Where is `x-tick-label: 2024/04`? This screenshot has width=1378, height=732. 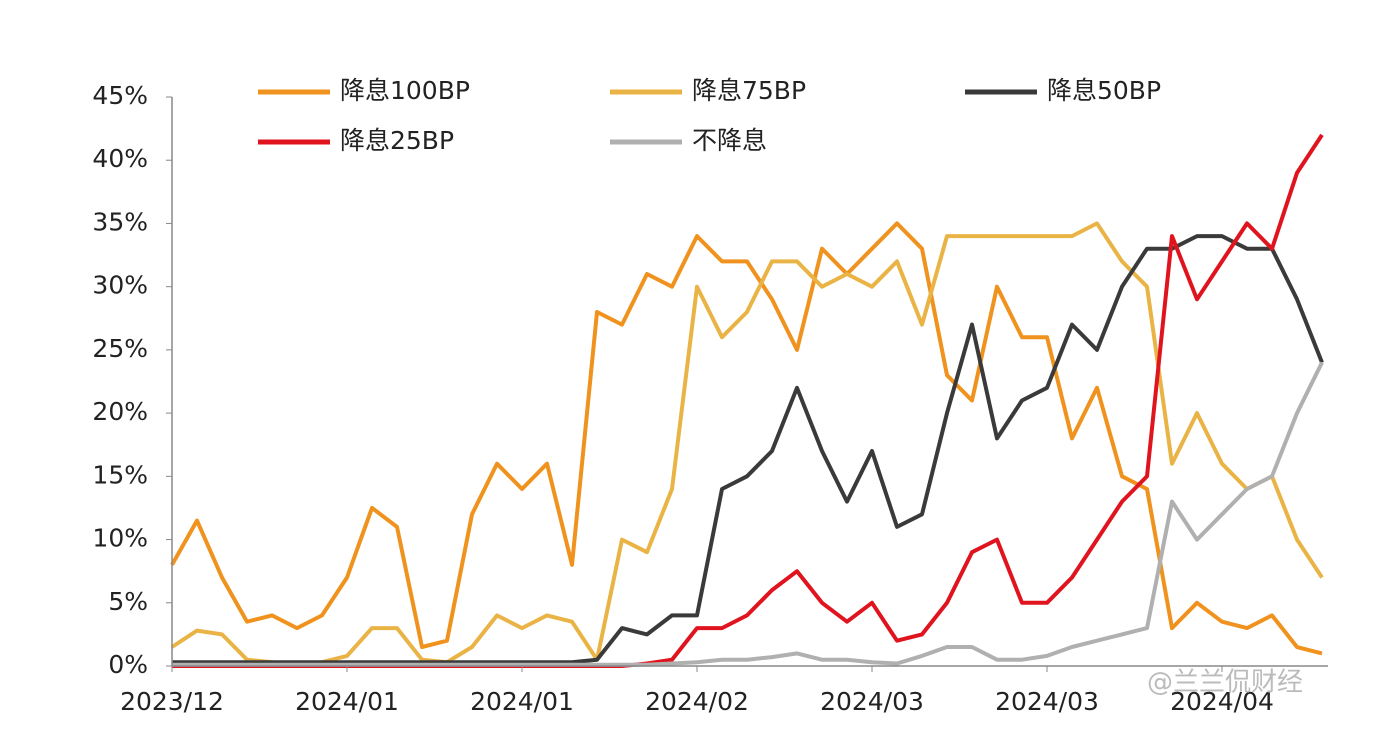
x-tick-label: 2024/04 is located at coordinates (1222, 701).